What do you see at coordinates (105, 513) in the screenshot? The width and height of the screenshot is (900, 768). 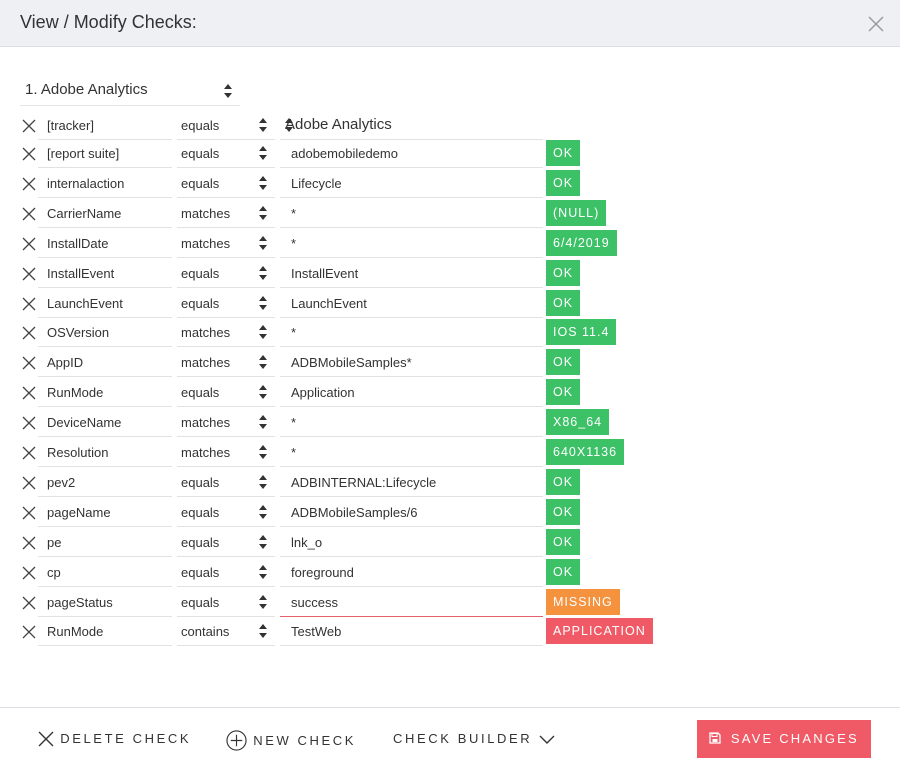 I see `check-field-input: pageName` at bounding box center [105, 513].